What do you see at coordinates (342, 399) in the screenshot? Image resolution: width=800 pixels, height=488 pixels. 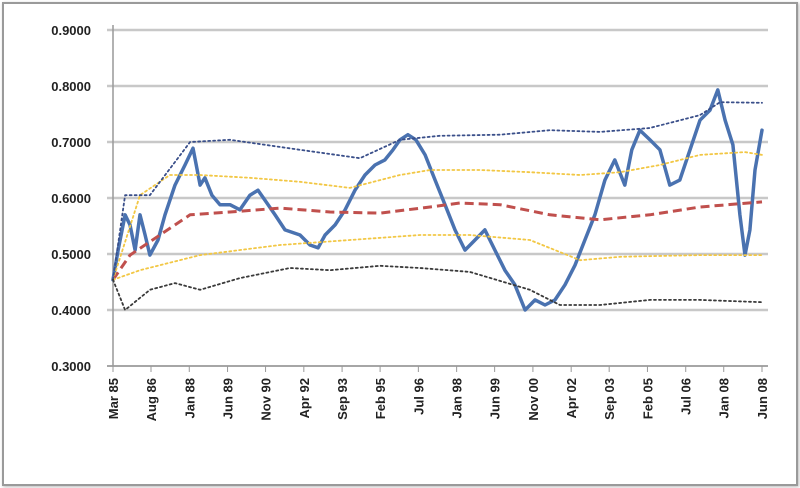 I see `x-tick-label: Sep 93` at bounding box center [342, 399].